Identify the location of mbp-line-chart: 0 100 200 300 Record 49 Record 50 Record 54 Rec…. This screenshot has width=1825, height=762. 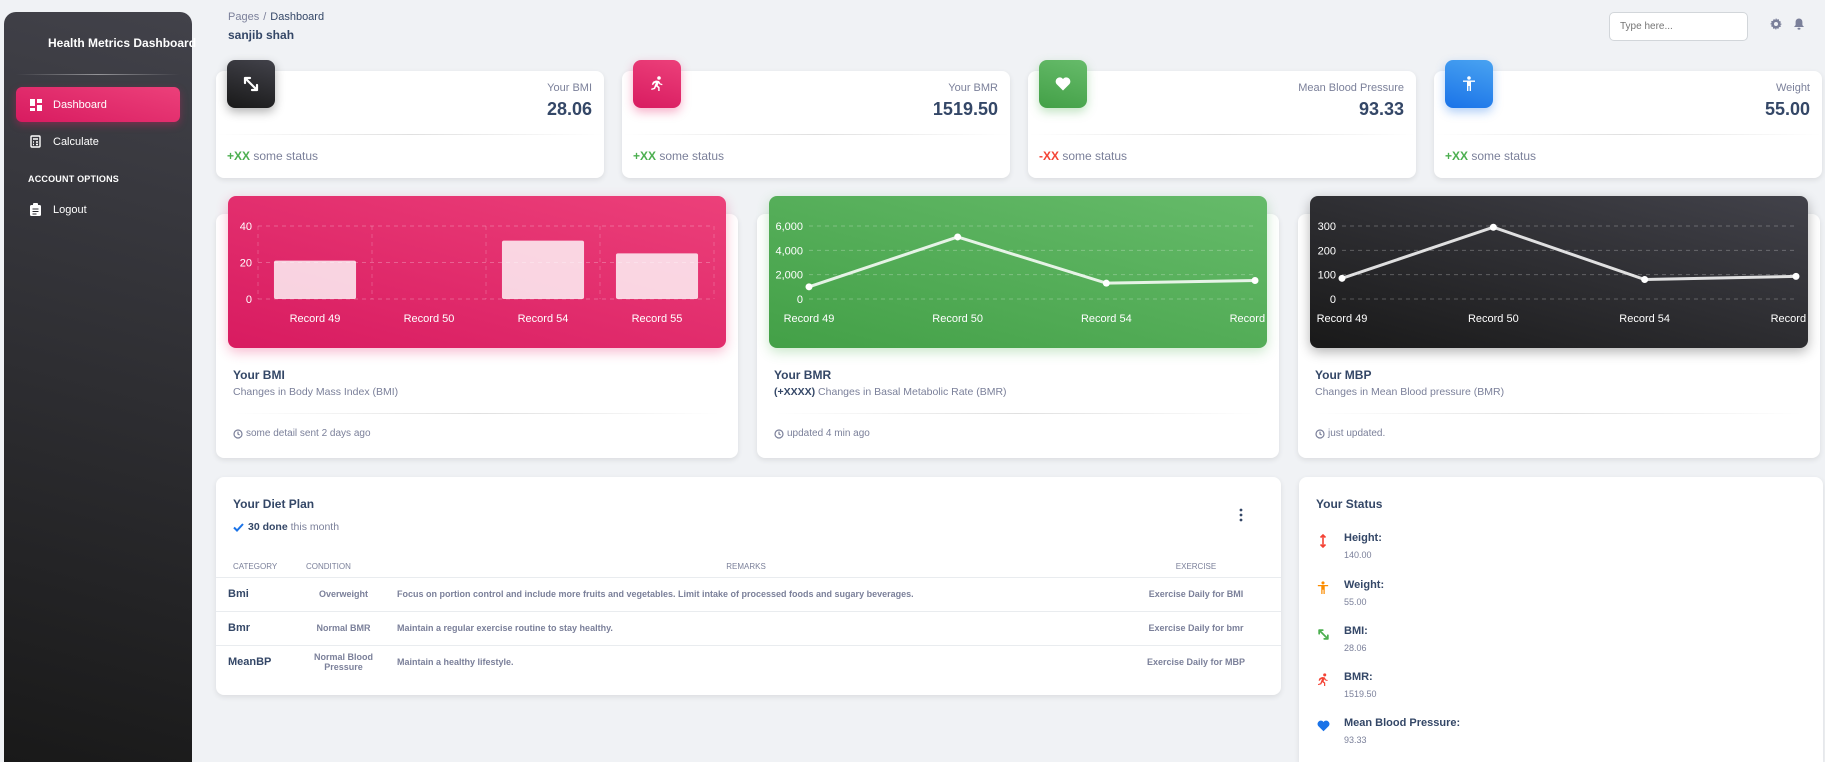
(1562, 273).